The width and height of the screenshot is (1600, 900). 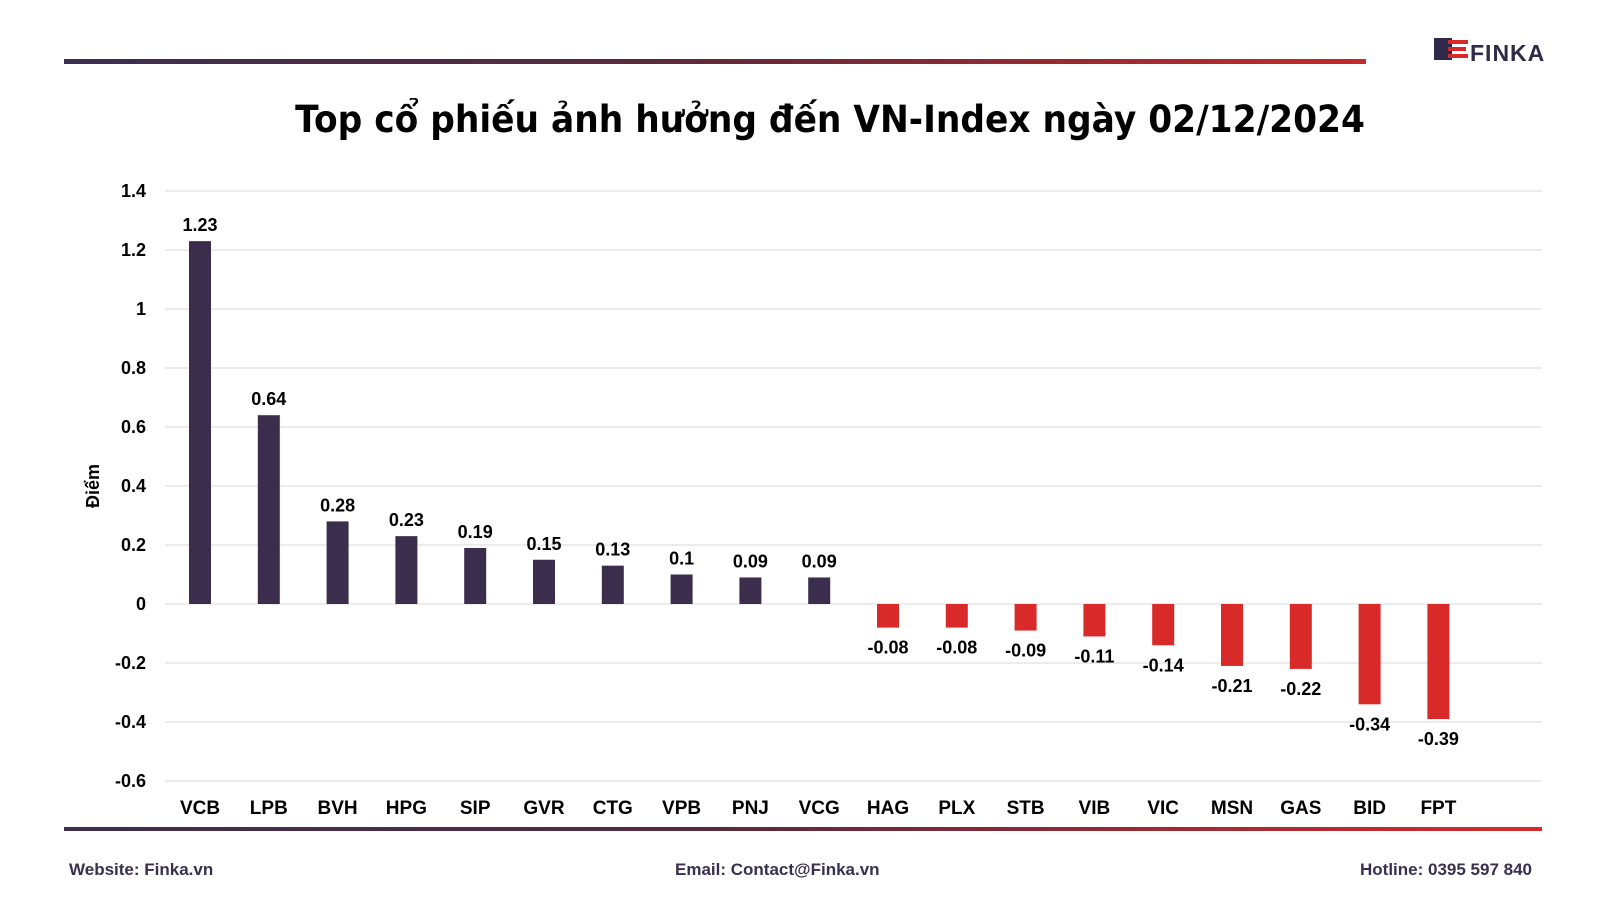 What do you see at coordinates (133, 368) in the screenshot?
I see `y-tick-label: 0.8` at bounding box center [133, 368].